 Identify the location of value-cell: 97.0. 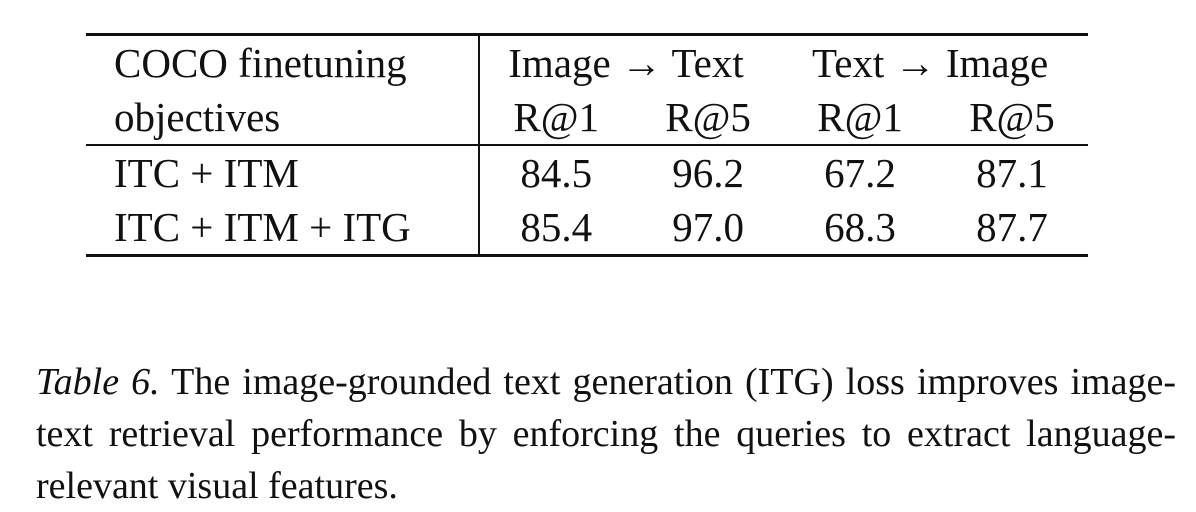
(708, 227).